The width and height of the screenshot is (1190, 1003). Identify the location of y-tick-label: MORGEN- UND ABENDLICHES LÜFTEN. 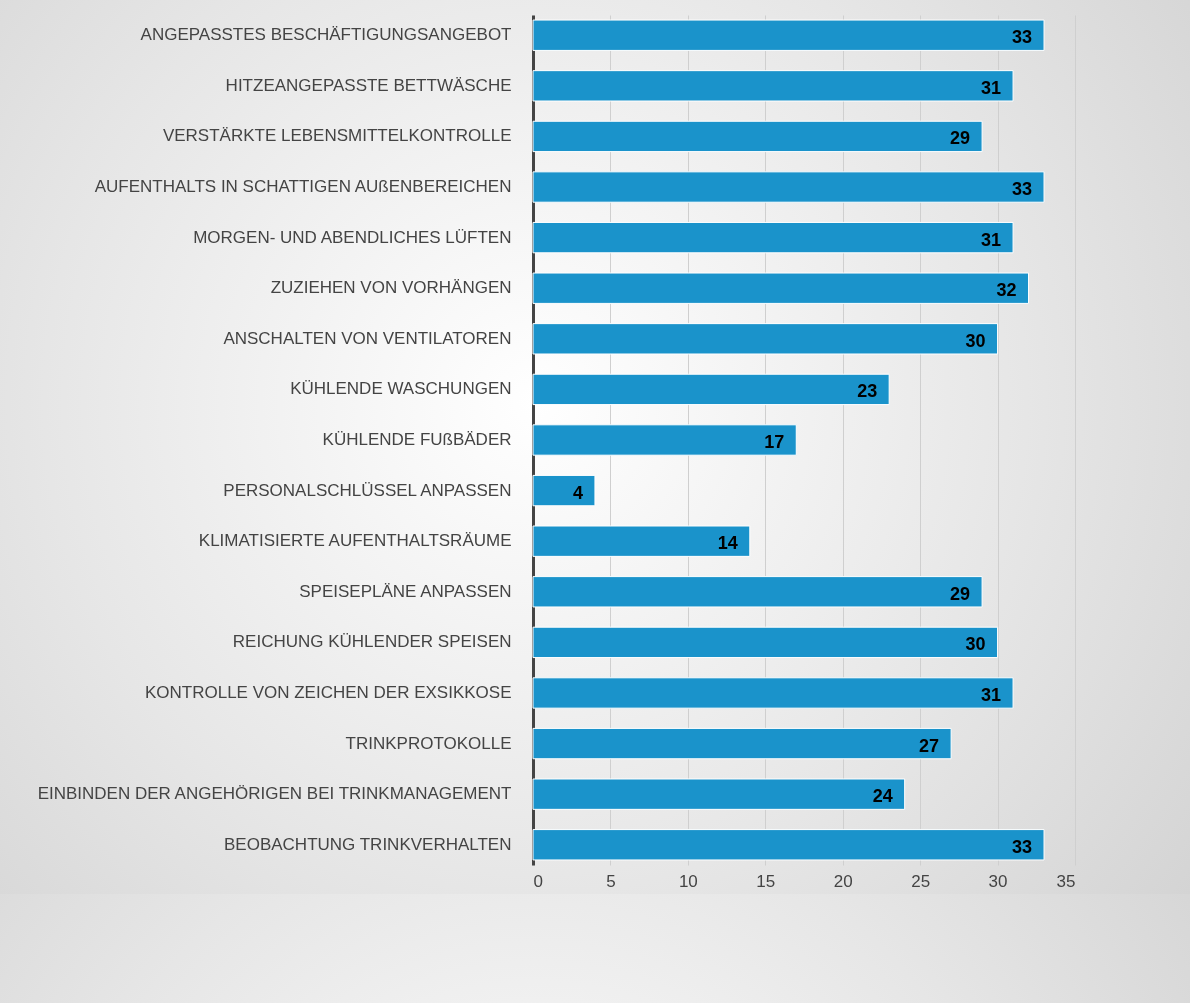
(352, 237).